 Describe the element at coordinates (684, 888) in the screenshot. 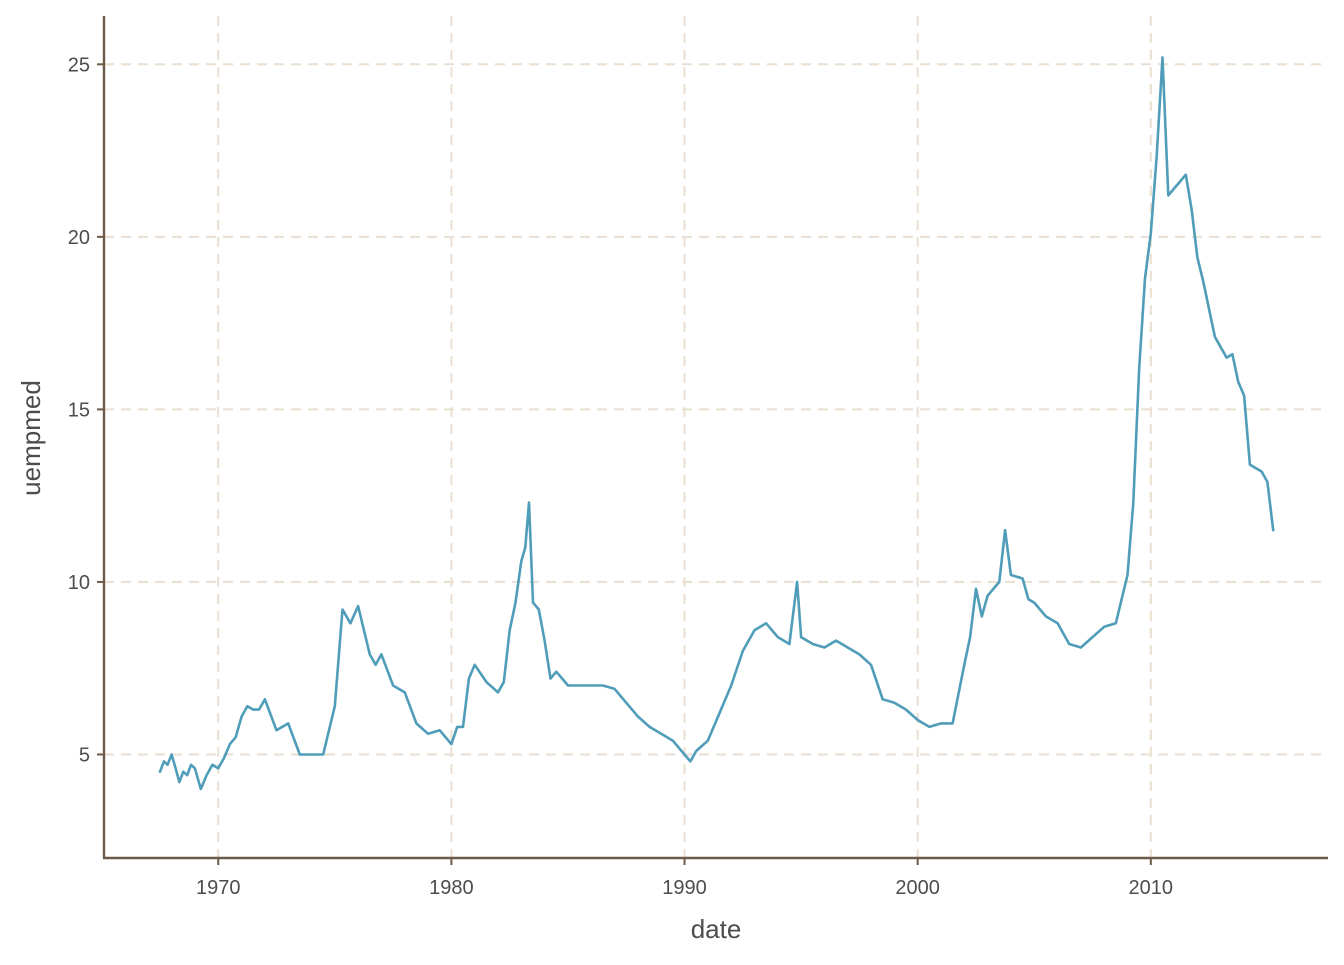

I see `x-tick-label-1990: 1990` at that location.